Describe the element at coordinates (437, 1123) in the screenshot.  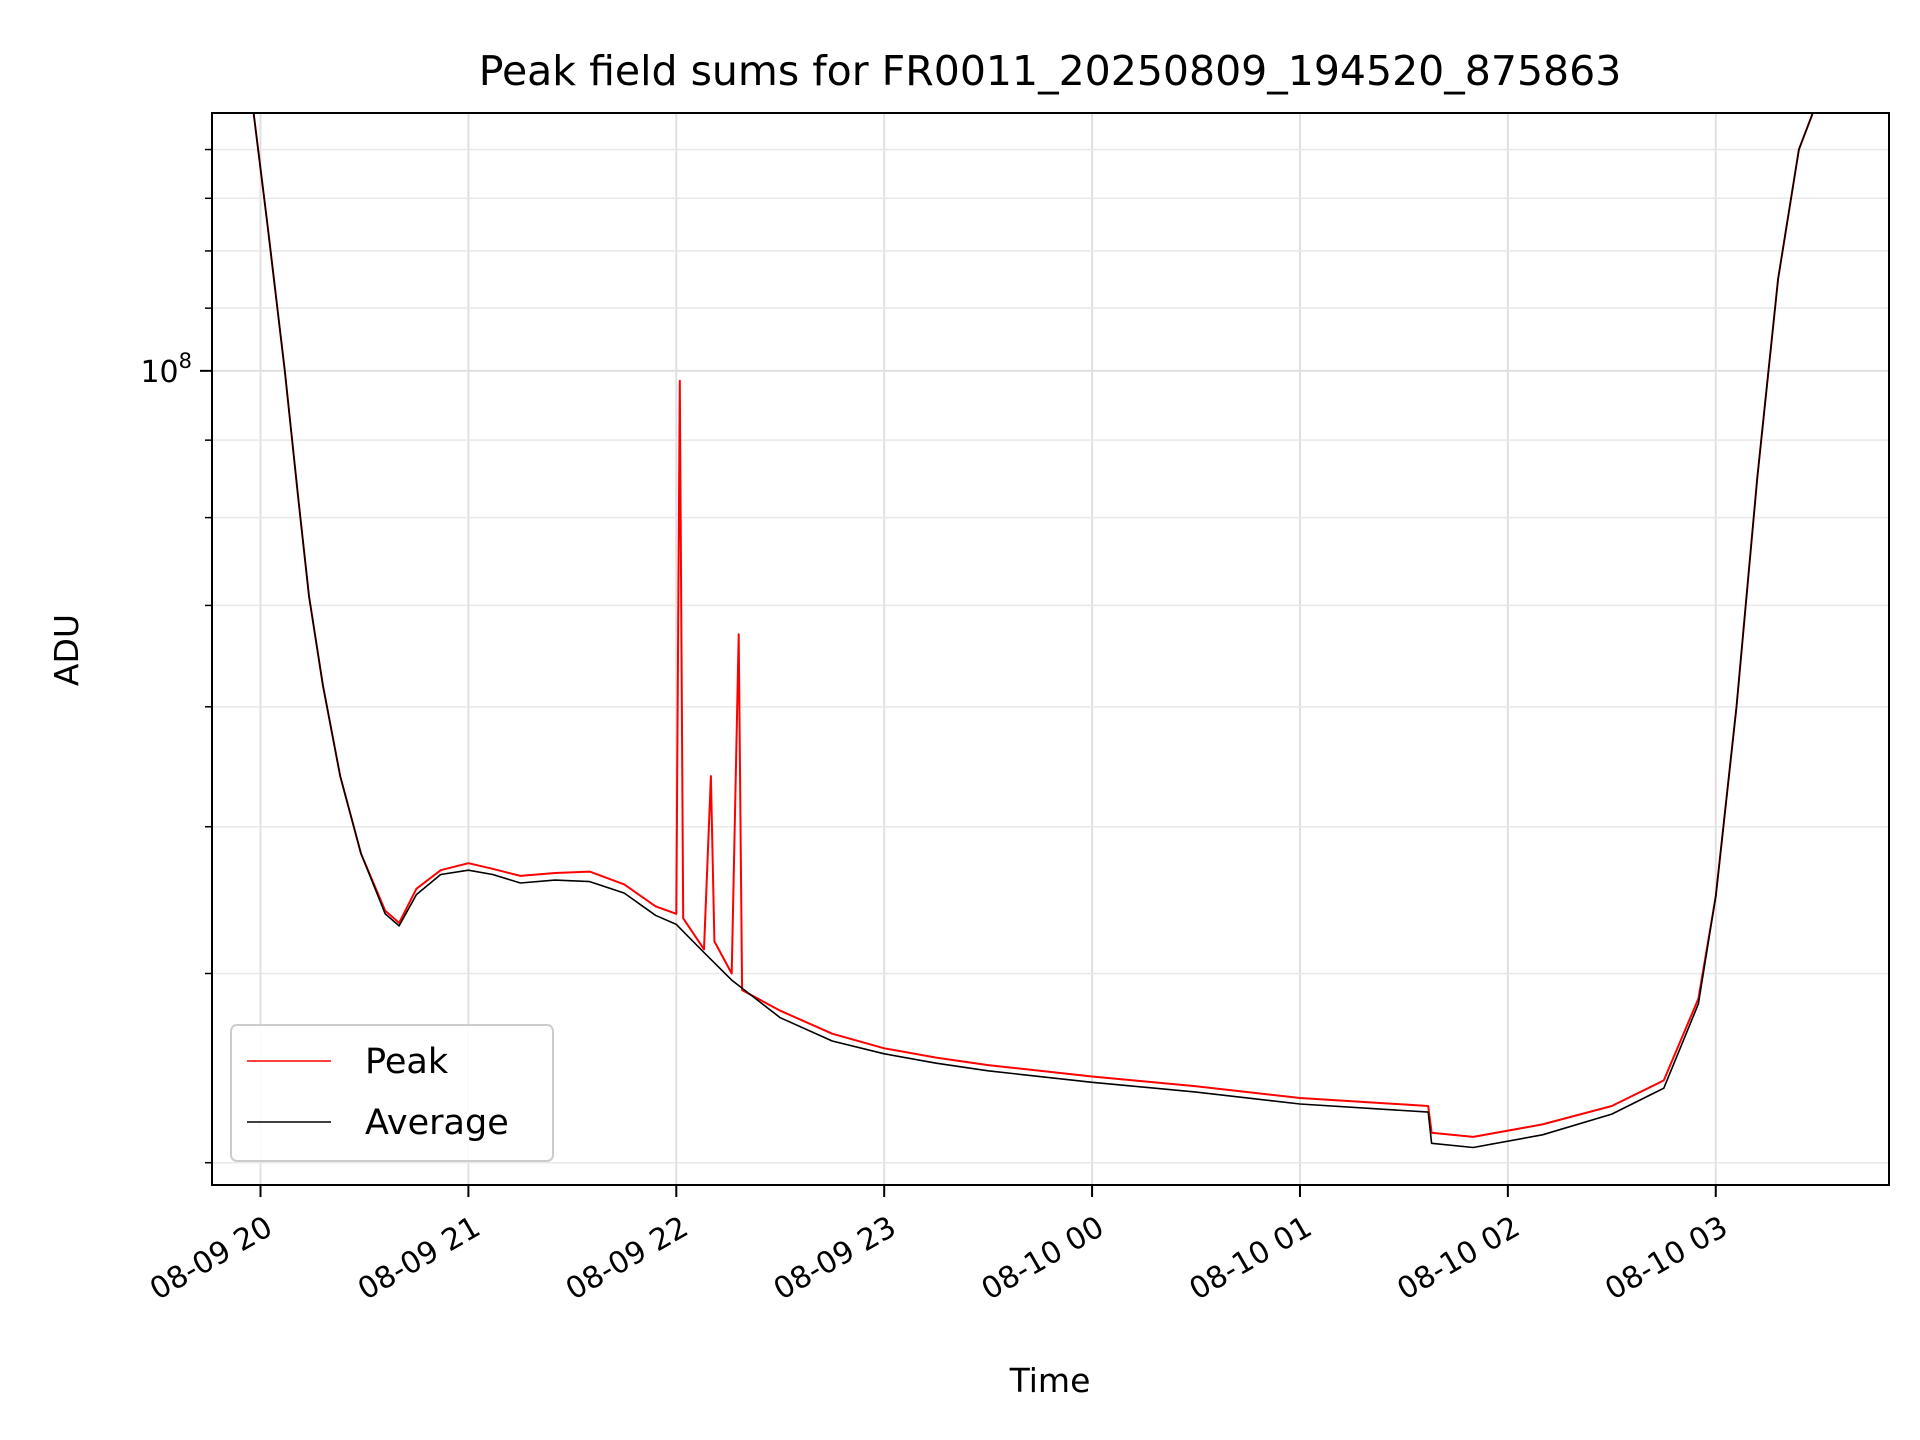
I see `legend-label-average: Average` at that location.